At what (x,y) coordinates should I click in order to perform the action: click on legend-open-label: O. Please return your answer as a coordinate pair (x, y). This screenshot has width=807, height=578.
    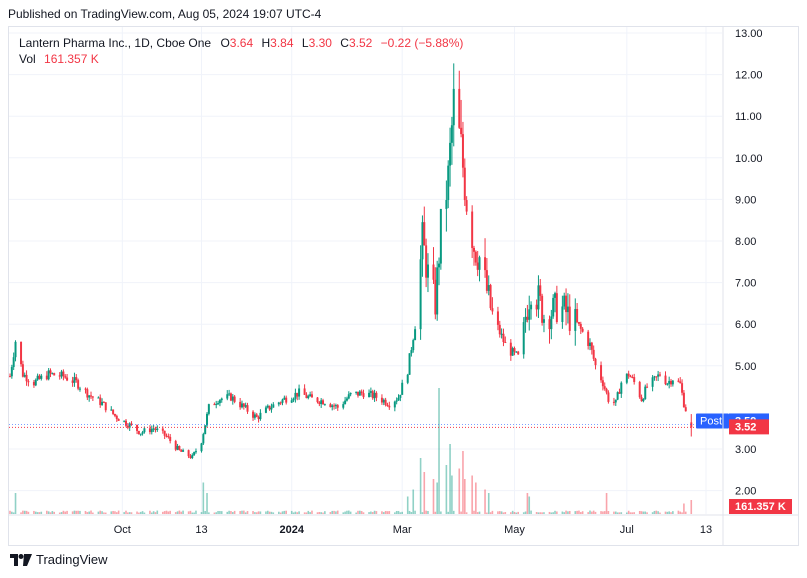
    Looking at the image, I should click on (225, 43).